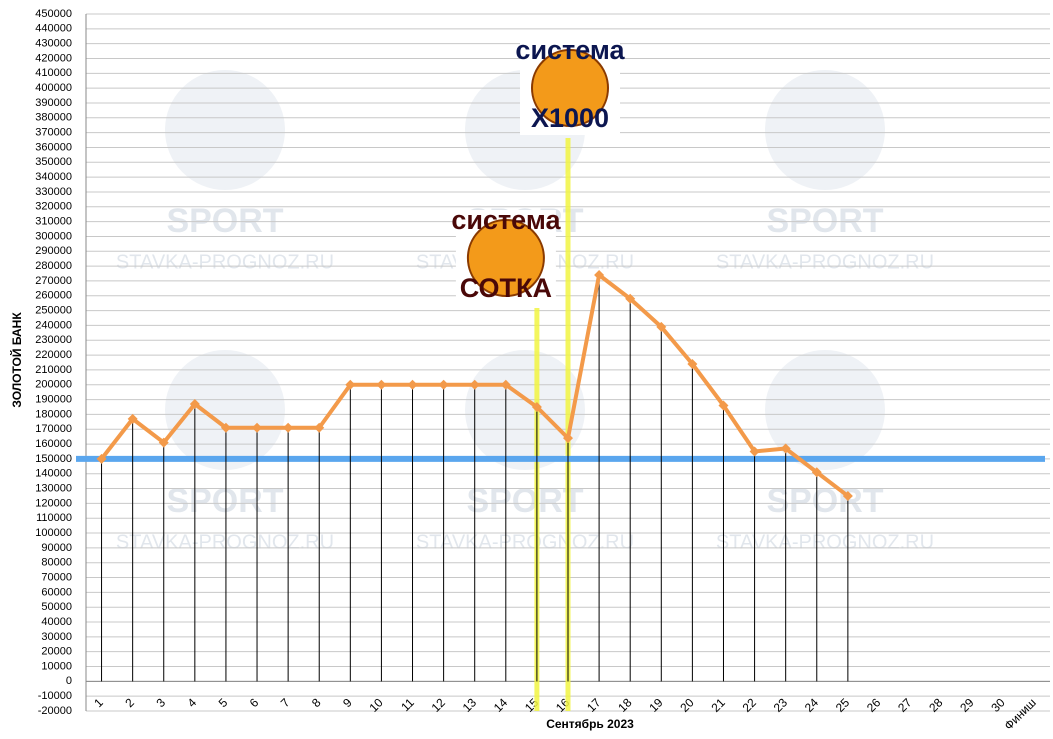 The width and height of the screenshot is (1053, 739). What do you see at coordinates (347, 702) in the screenshot?
I see `x-tick-label: 9` at bounding box center [347, 702].